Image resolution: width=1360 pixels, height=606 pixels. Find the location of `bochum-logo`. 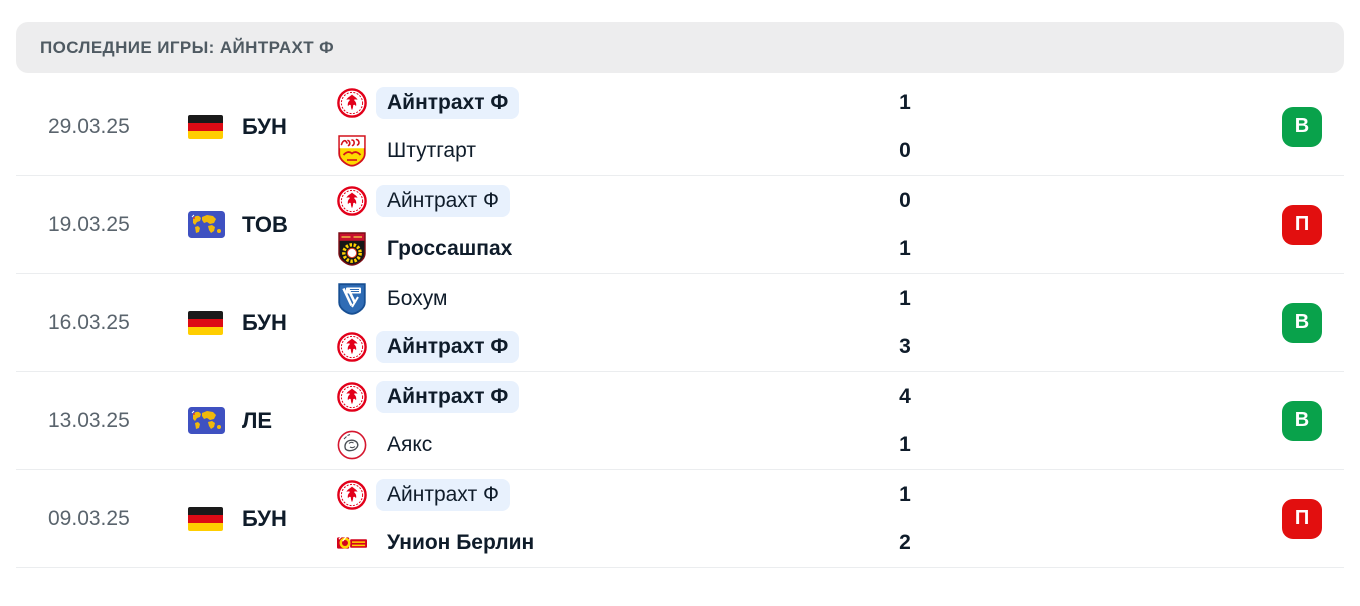

bochum-logo is located at coordinates (352, 299).